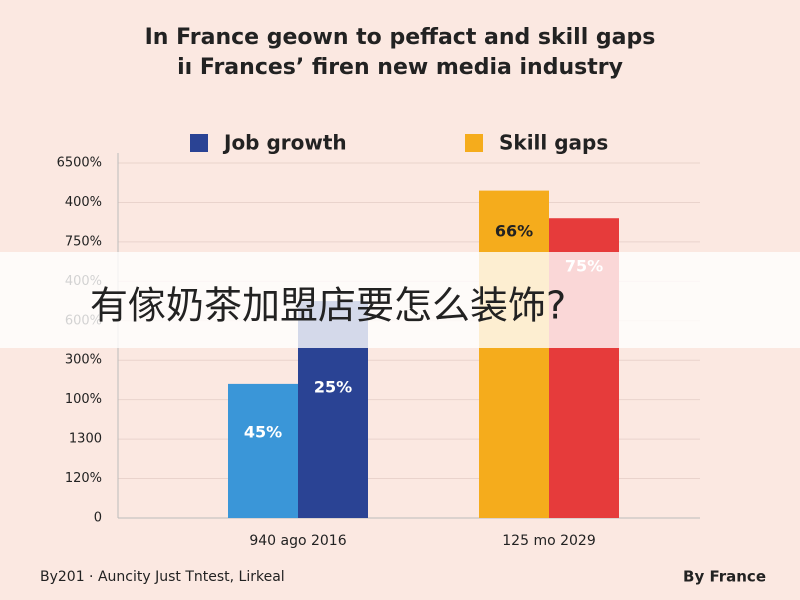 The image size is (800, 600). I want to click on y-tick-label: 0, so click(98, 518).